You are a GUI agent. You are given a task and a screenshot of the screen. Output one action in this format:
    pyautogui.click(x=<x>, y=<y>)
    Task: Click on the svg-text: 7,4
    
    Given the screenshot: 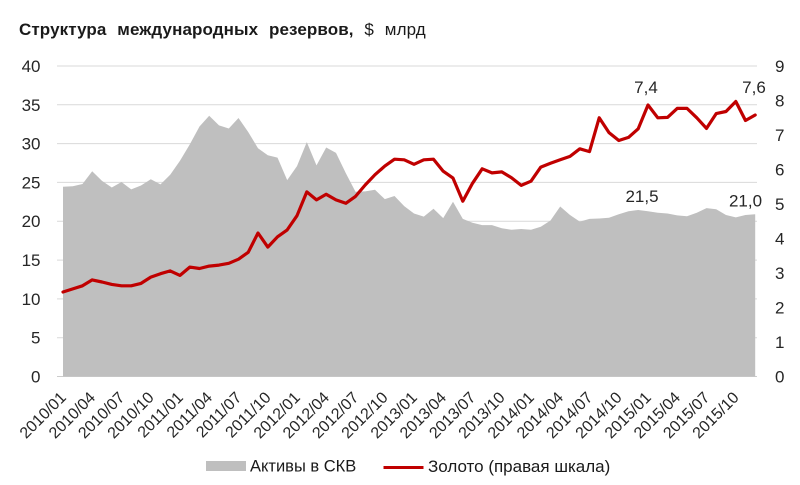 What is the action you would take?
    pyautogui.click(x=646, y=87)
    